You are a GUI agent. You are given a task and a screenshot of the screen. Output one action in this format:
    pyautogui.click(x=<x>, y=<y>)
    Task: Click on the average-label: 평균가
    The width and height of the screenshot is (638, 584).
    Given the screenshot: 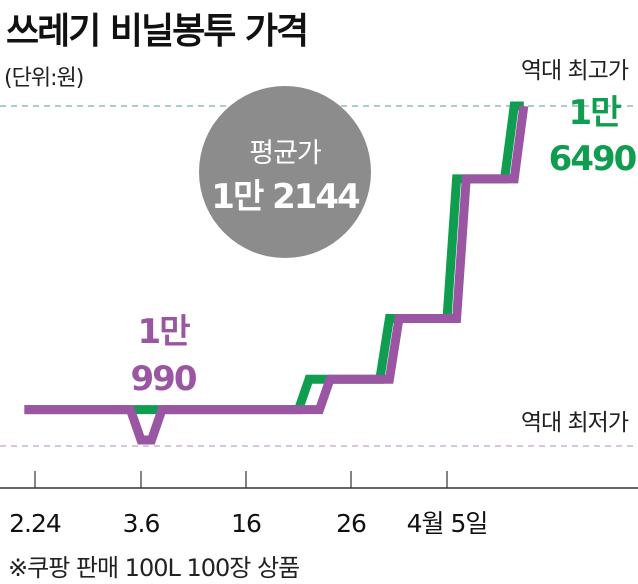 What is the action you would take?
    pyautogui.click(x=285, y=153)
    